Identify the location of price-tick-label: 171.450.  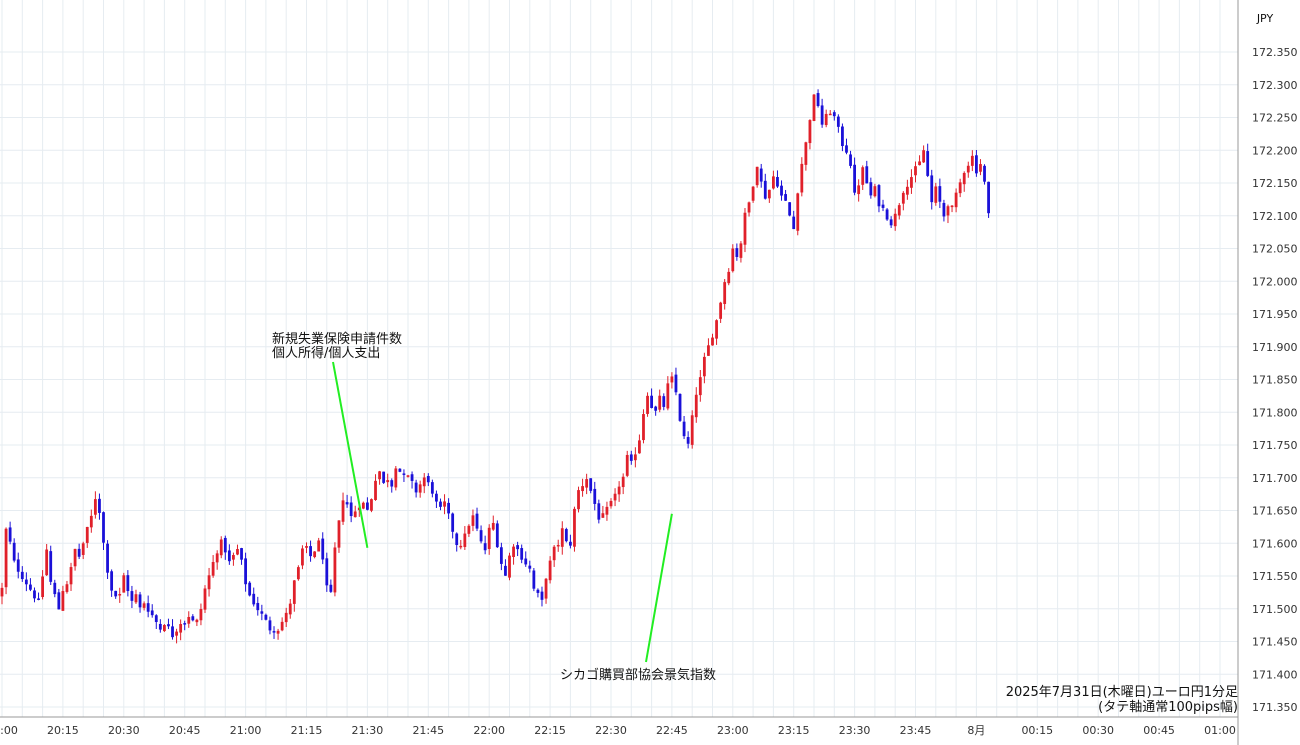
(1275, 642).